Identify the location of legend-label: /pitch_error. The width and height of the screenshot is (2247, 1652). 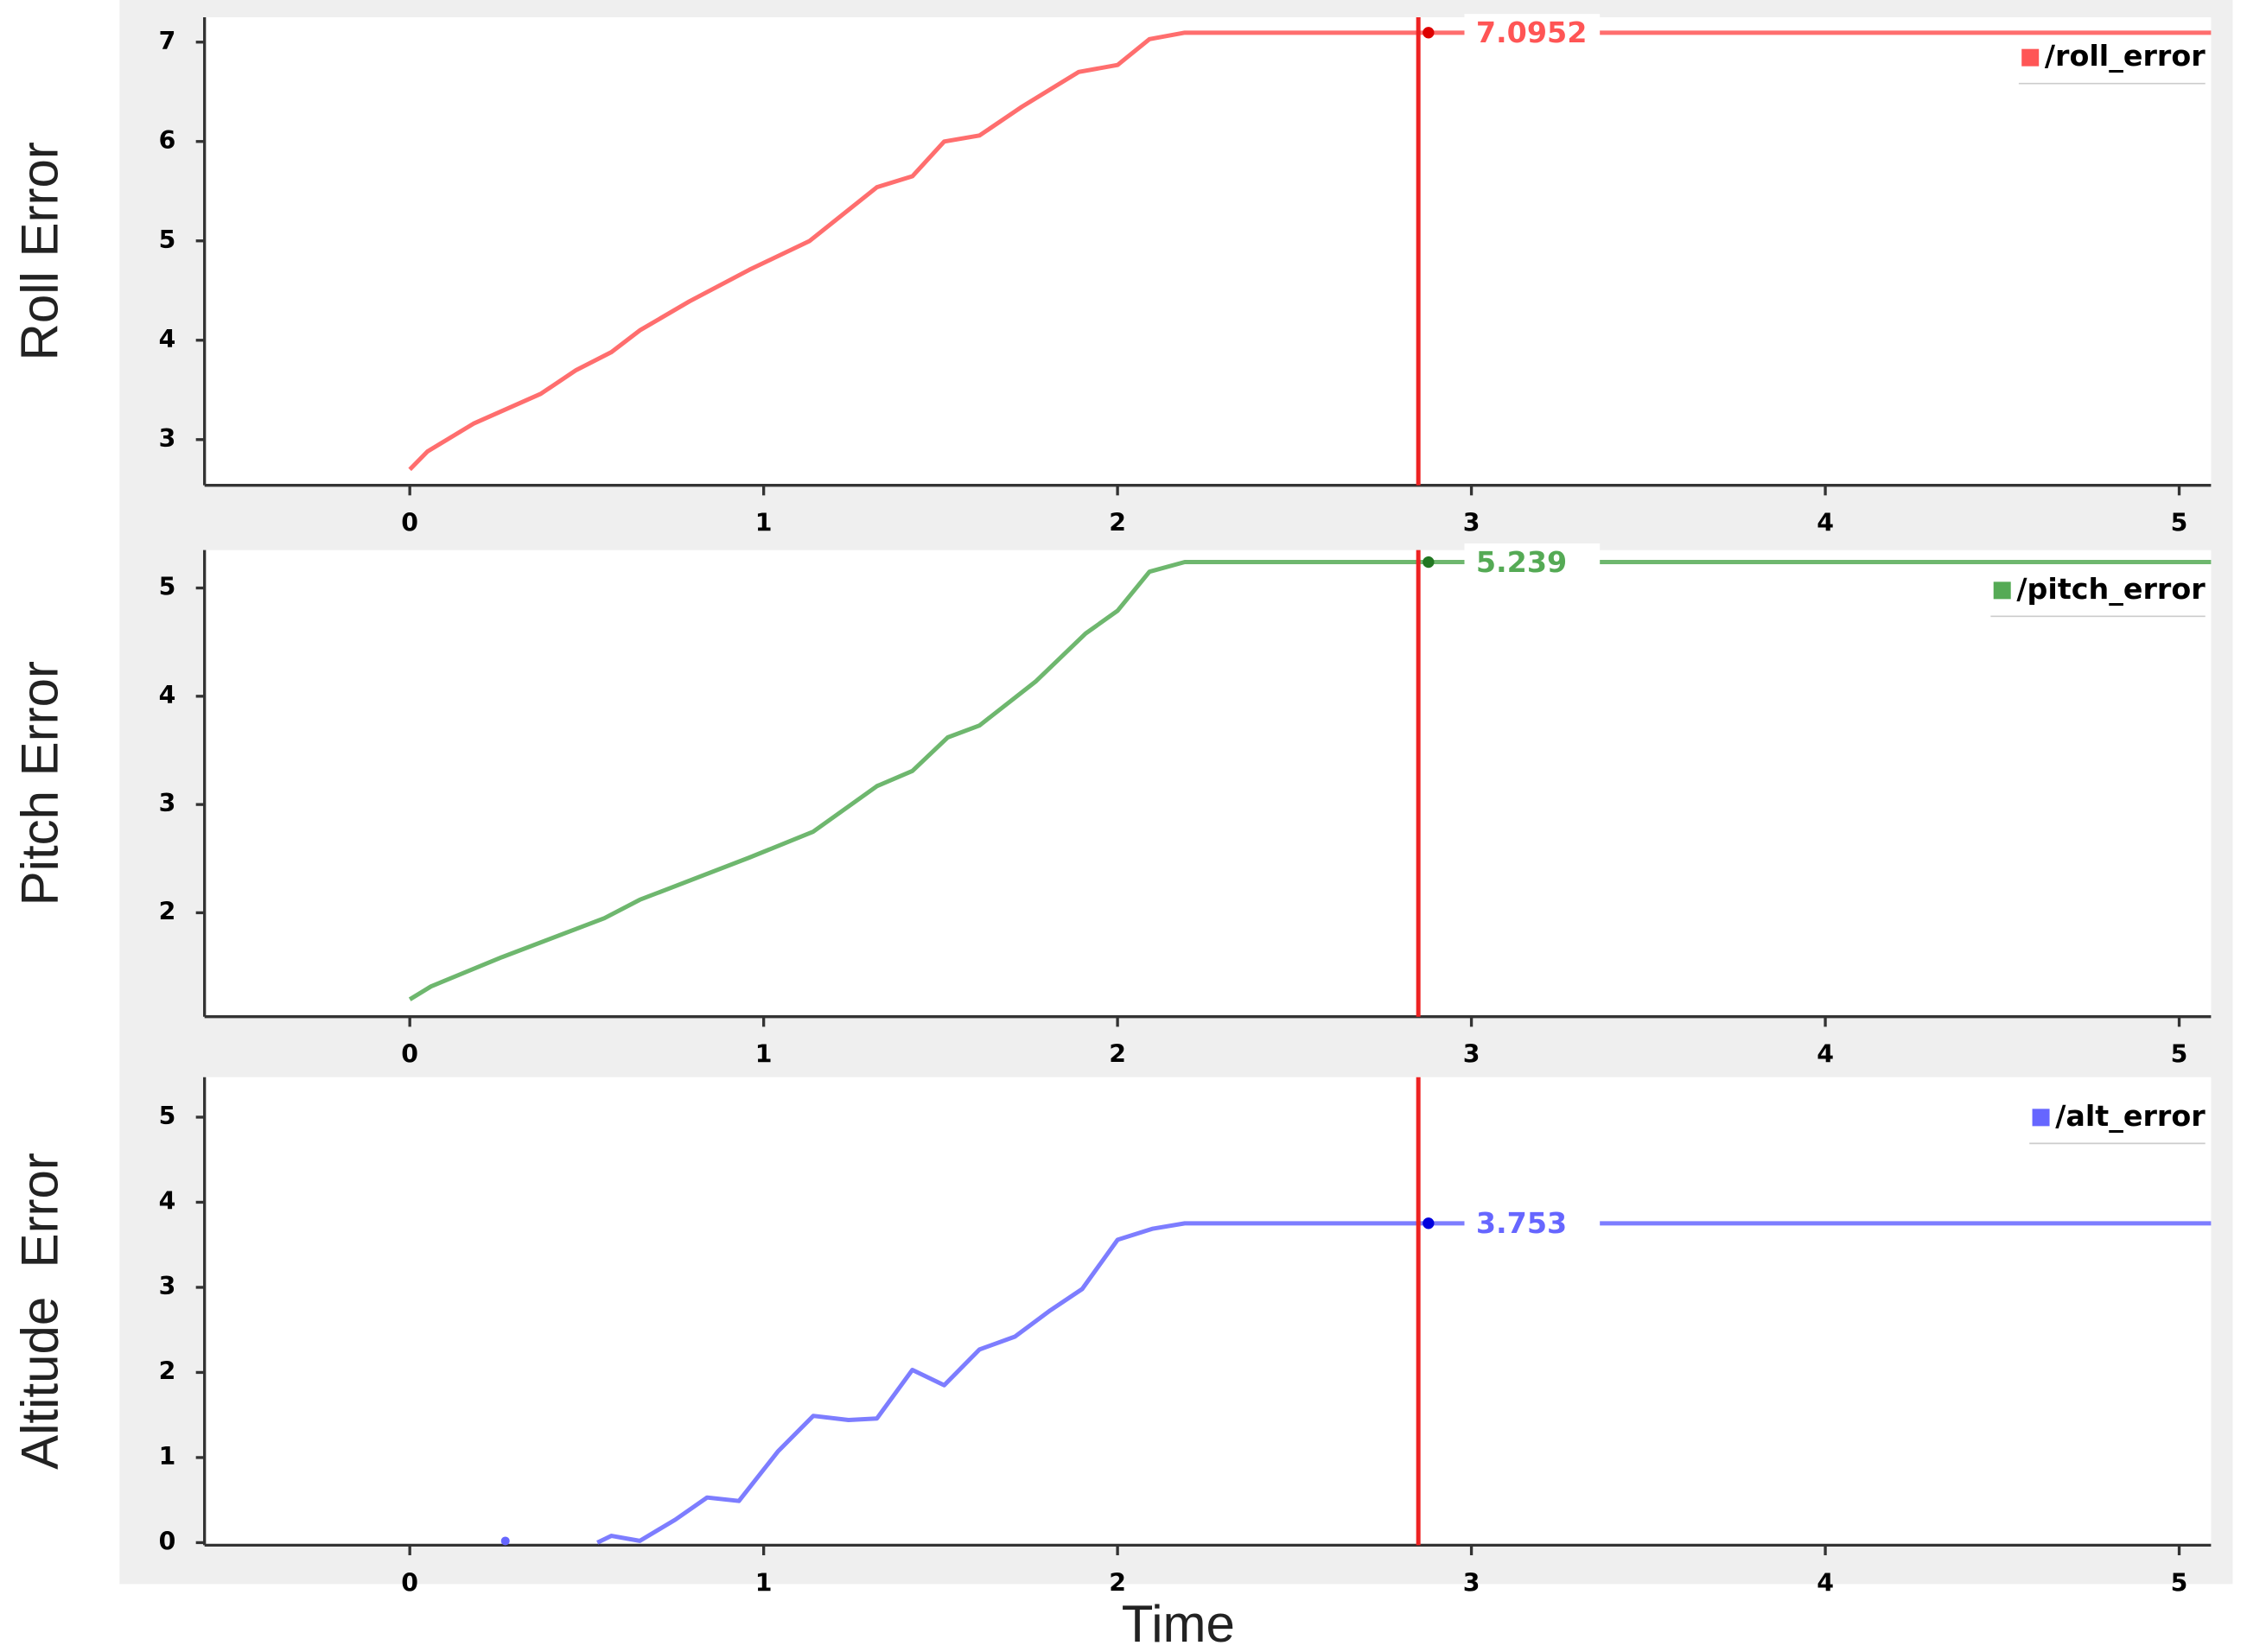
(2111, 589).